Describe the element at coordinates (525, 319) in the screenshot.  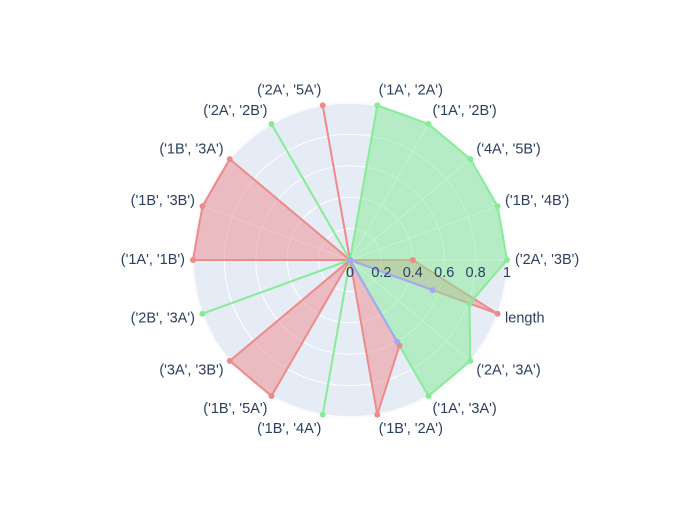
I see `angular-tick-label: length` at that location.